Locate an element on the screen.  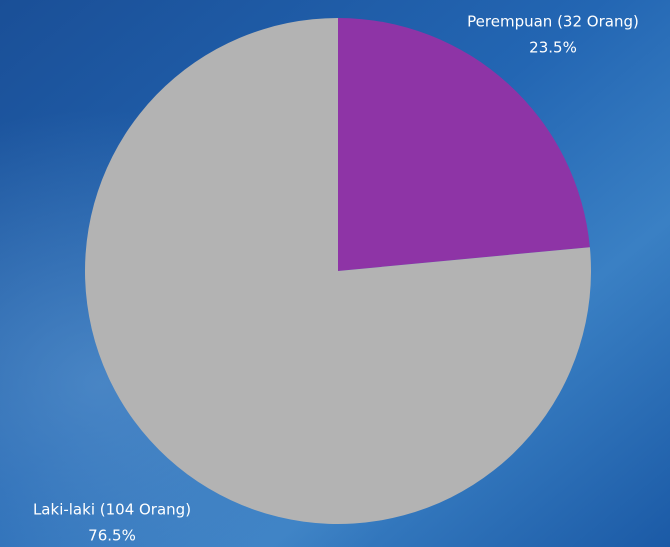
slice-label: Laki-laki (104 Orang) is located at coordinates (112, 510).